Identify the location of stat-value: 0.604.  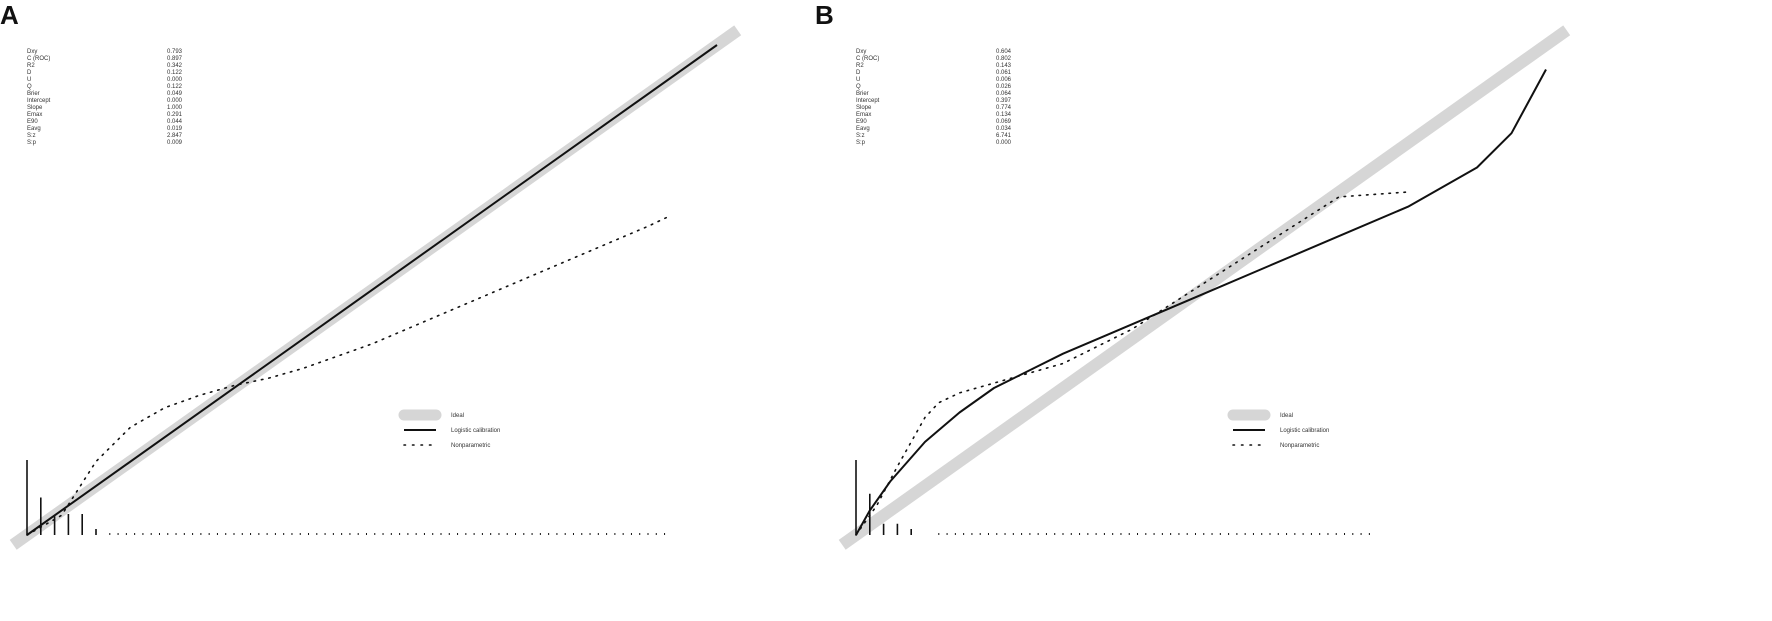
(1004, 52).